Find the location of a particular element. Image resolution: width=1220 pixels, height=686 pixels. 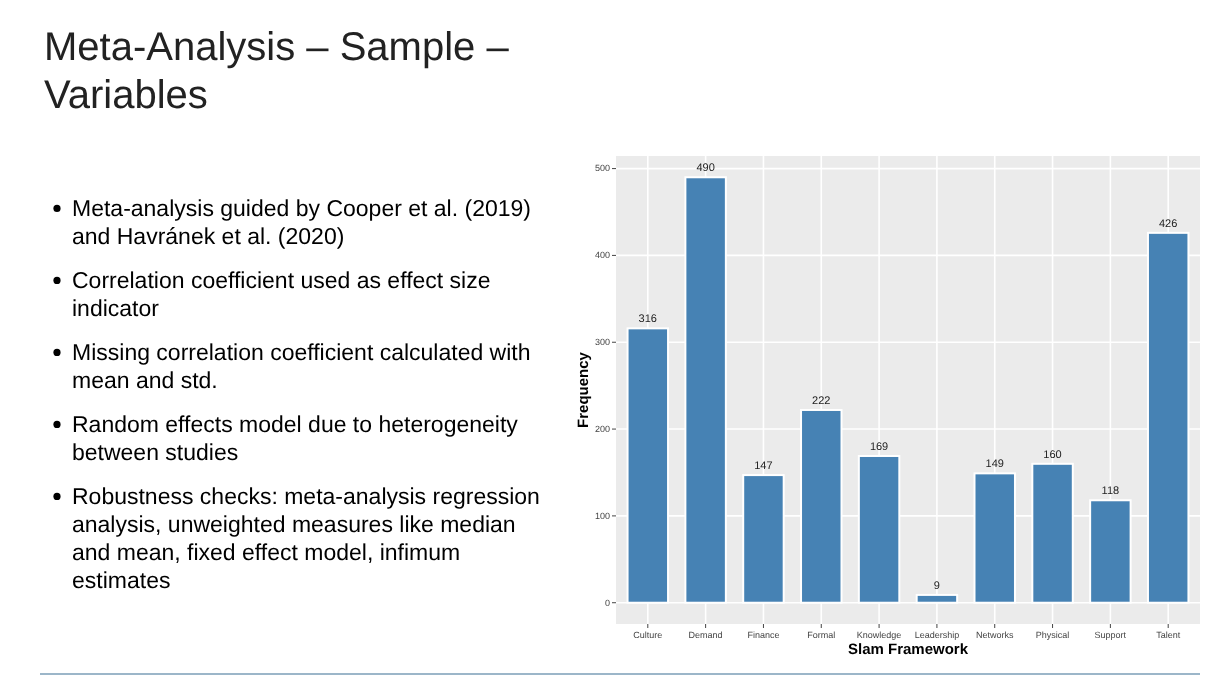

text: Correlation coefficient used as effect size indicator is located at coordinates (281, 296).